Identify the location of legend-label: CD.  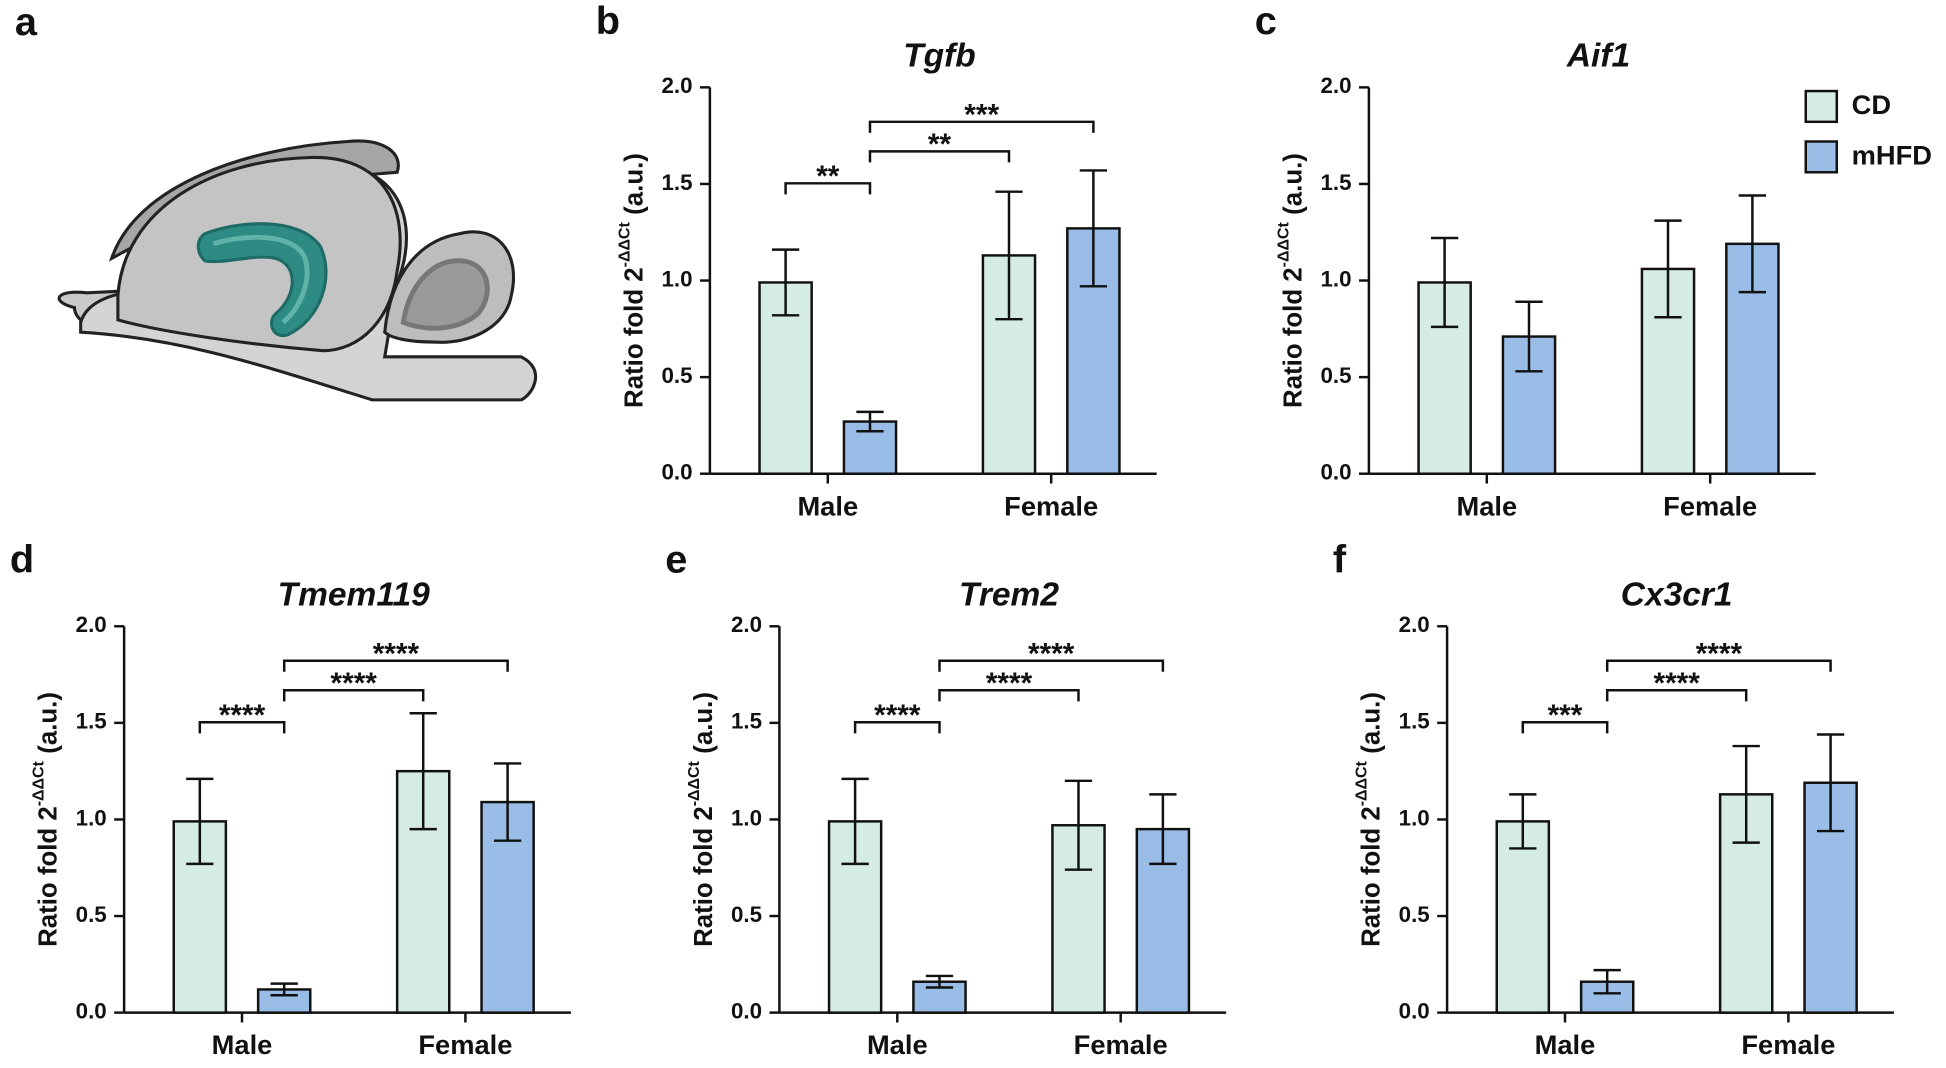
(1871, 104).